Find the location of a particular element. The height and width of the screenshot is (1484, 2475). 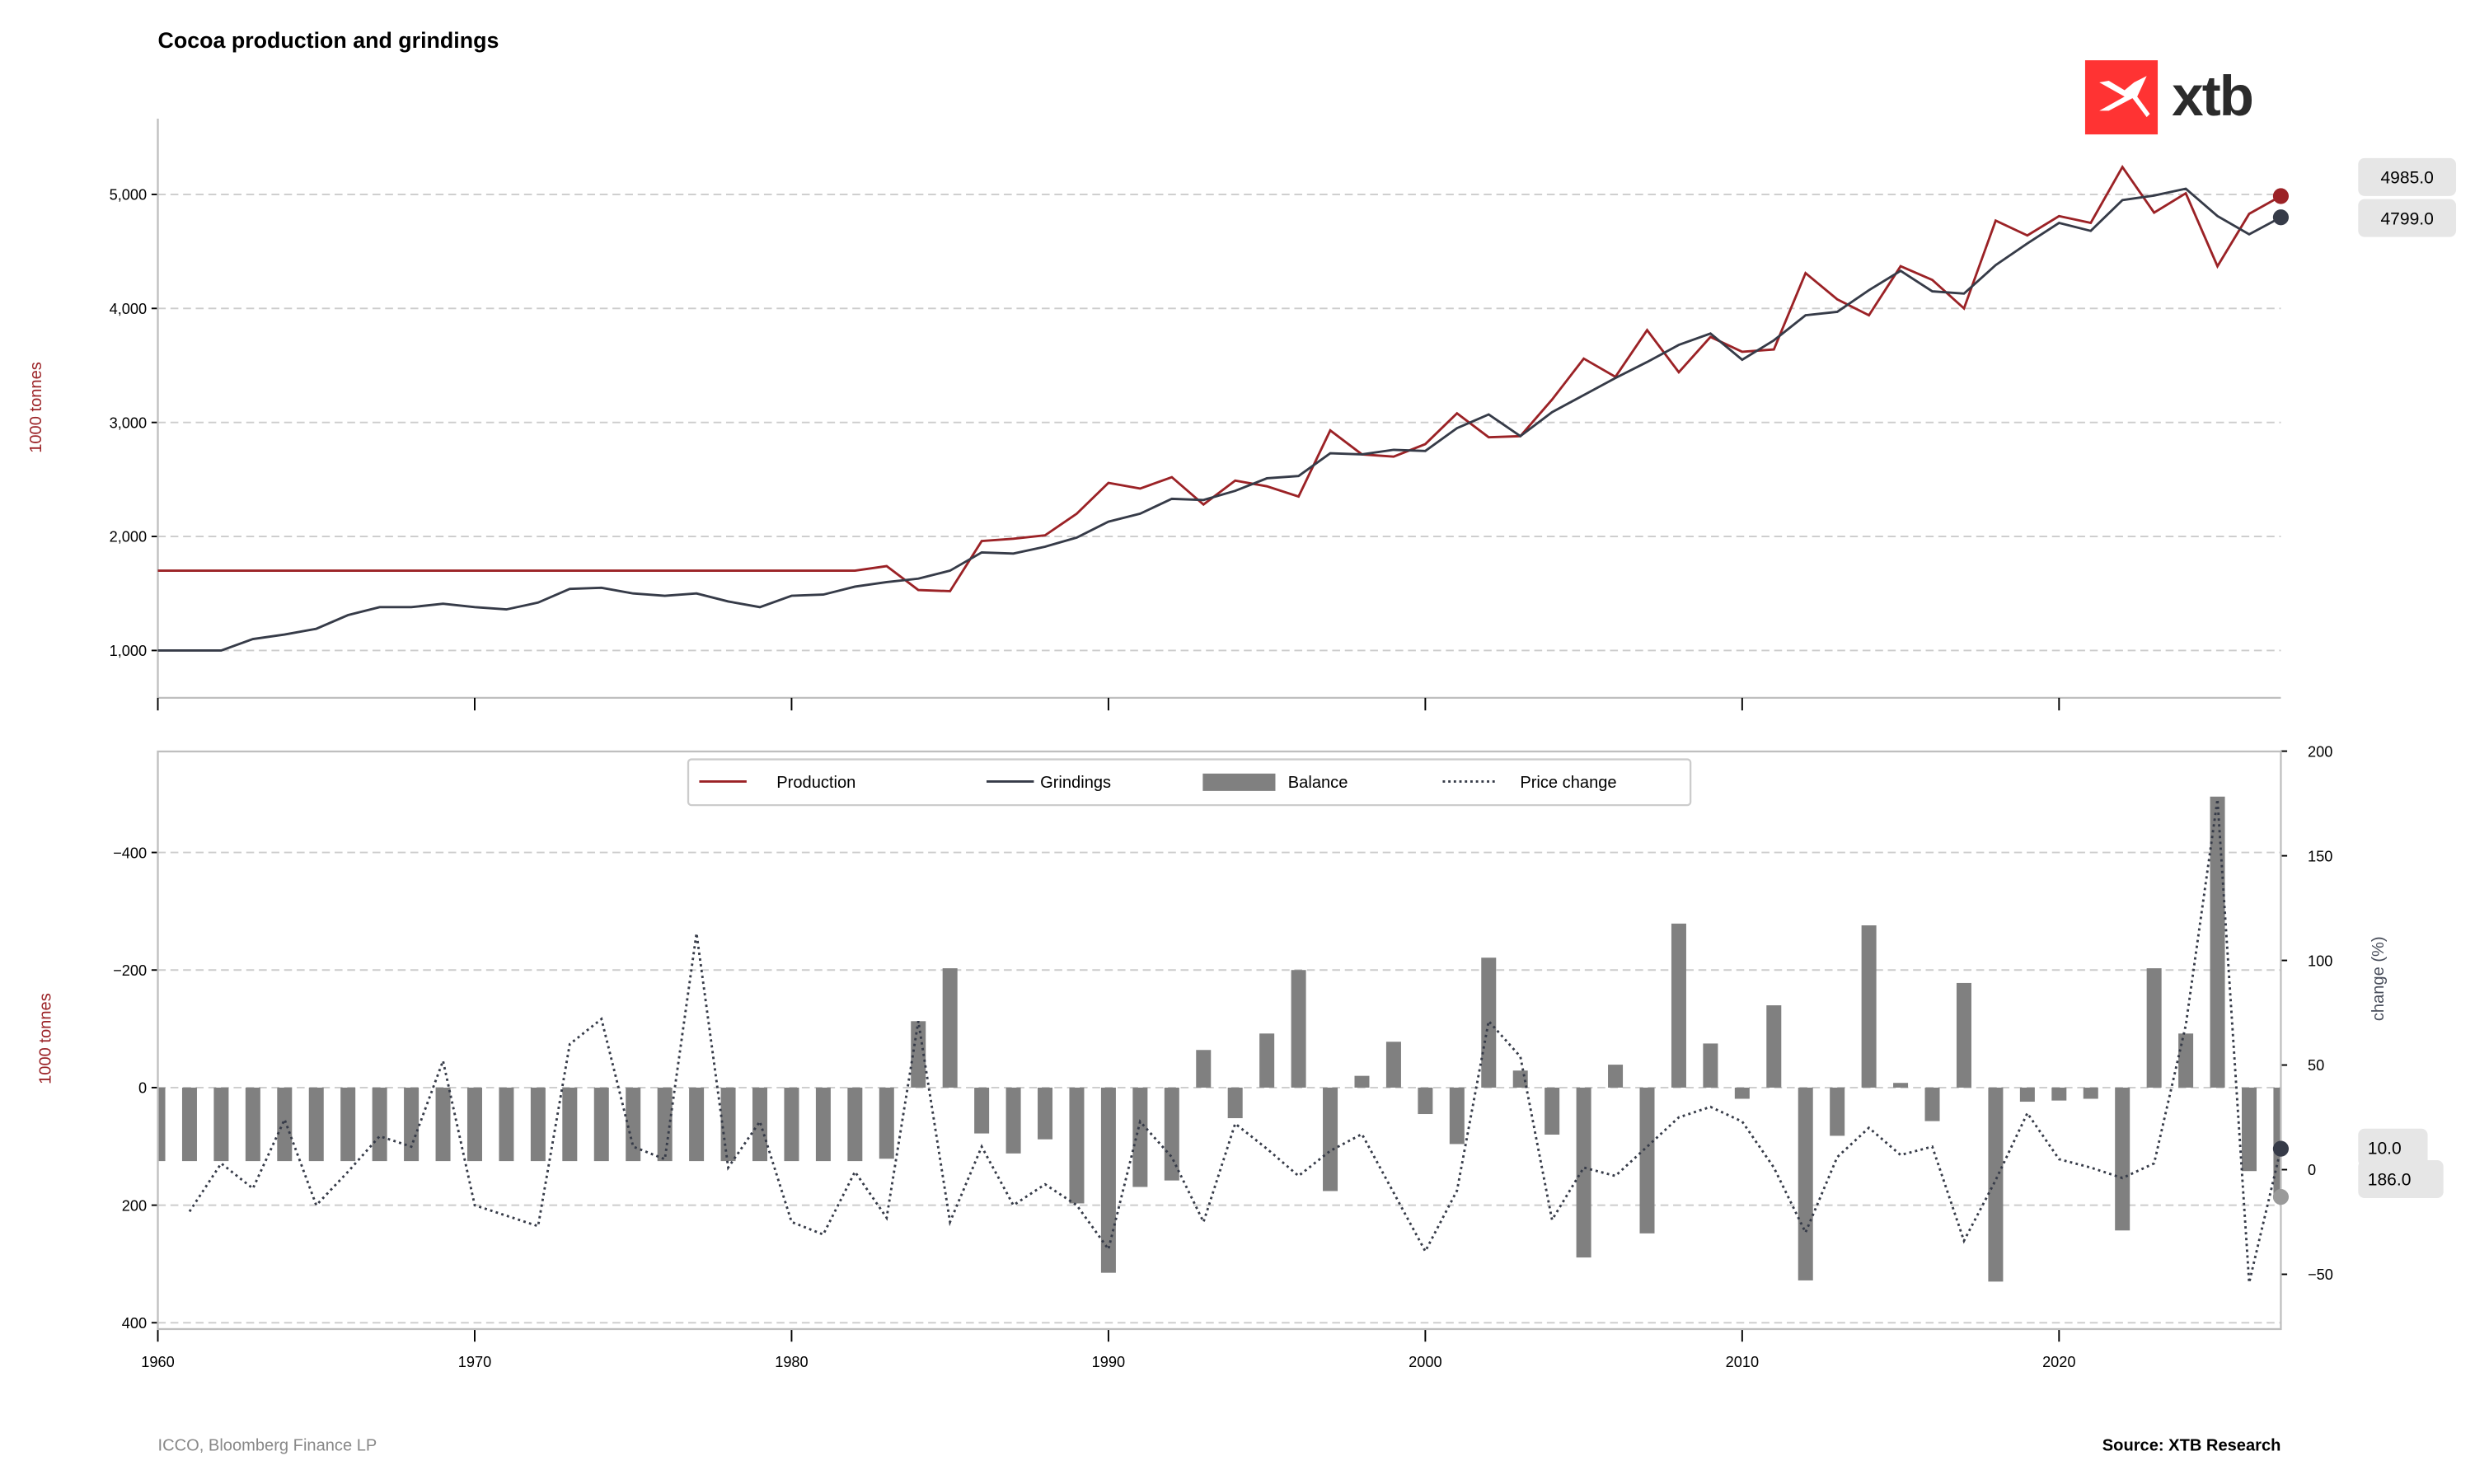

x-tick-label: 2000 is located at coordinates (1425, 1362).